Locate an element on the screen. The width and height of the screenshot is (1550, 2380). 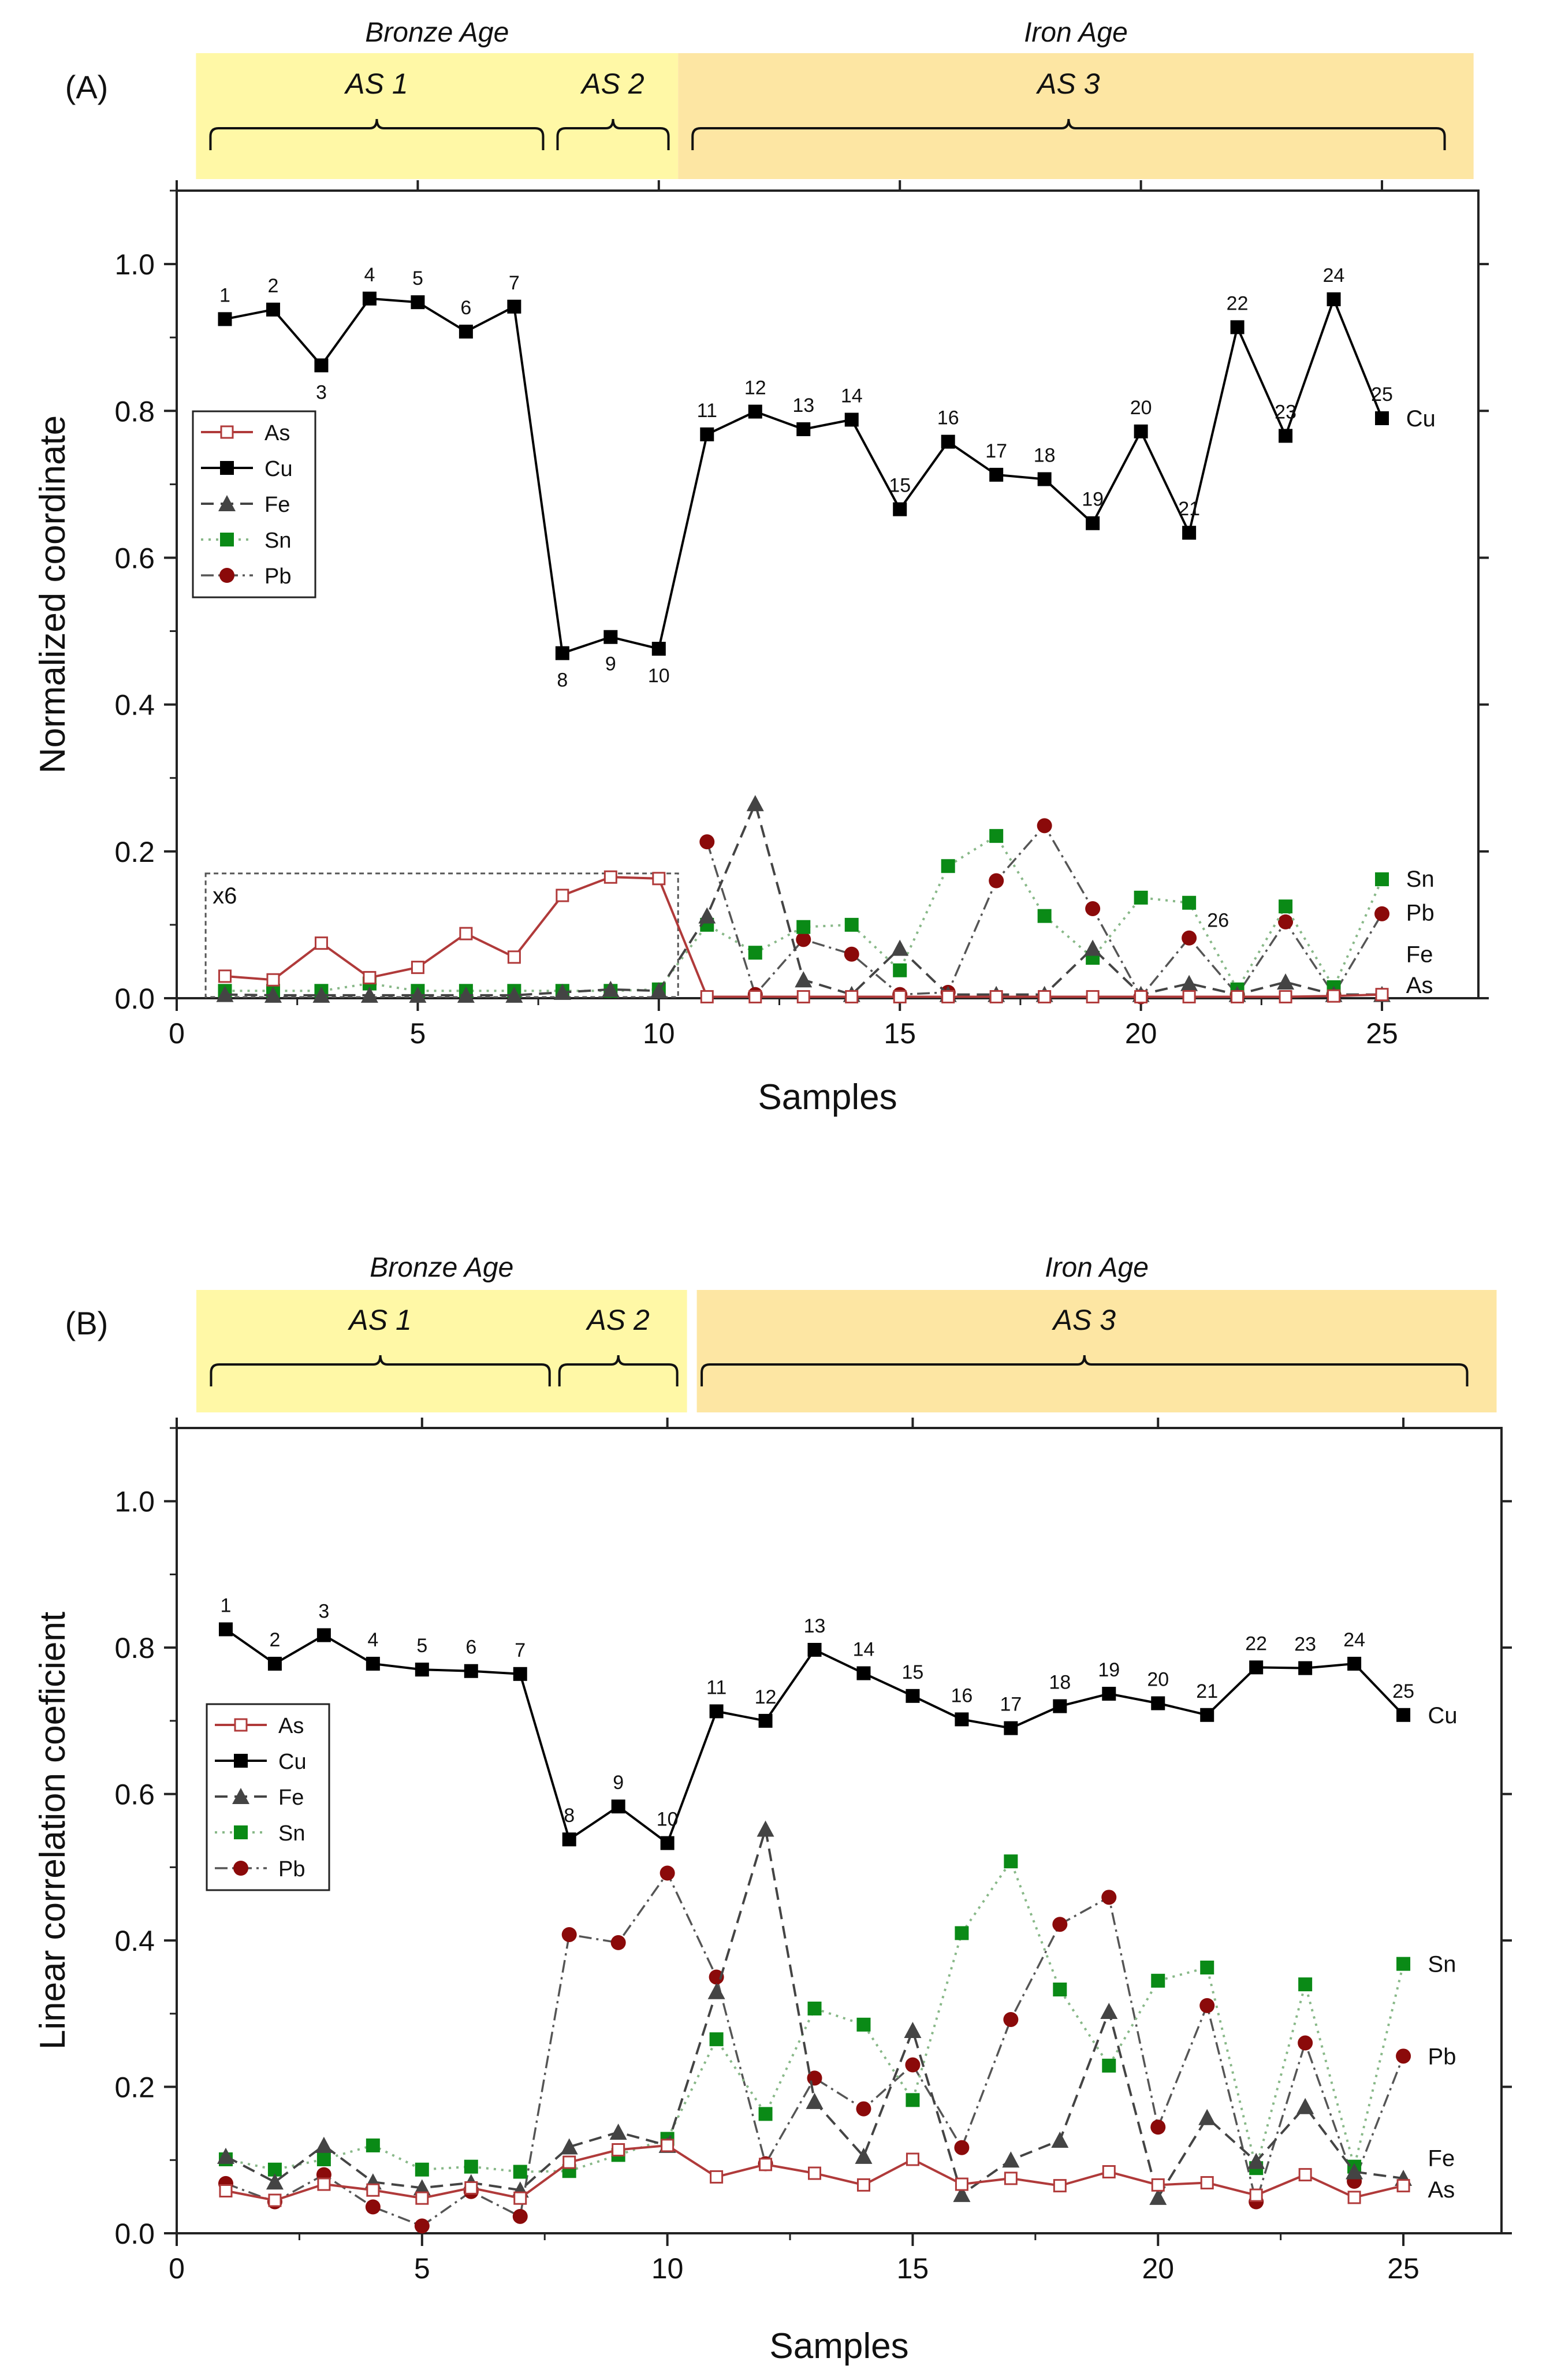
y-tick-label: 0.8 is located at coordinates (134, 411).